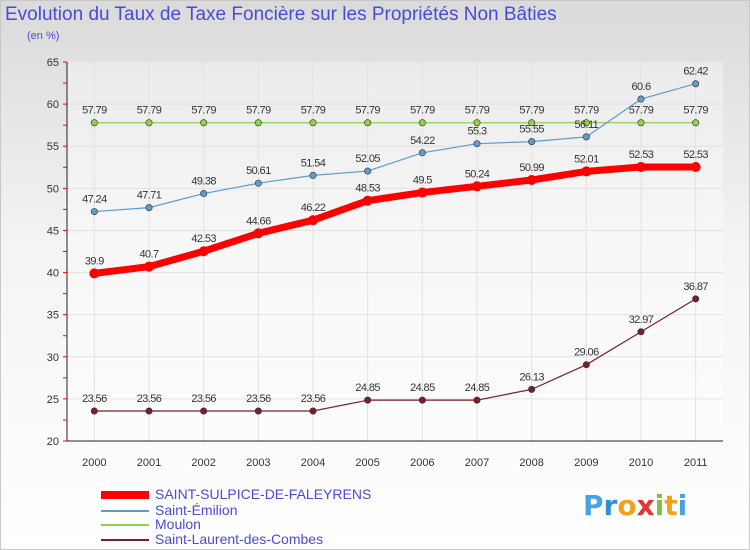 The image size is (750, 550). What do you see at coordinates (149, 463) in the screenshot?
I see `x-tick-label: 2001` at bounding box center [149, 463].